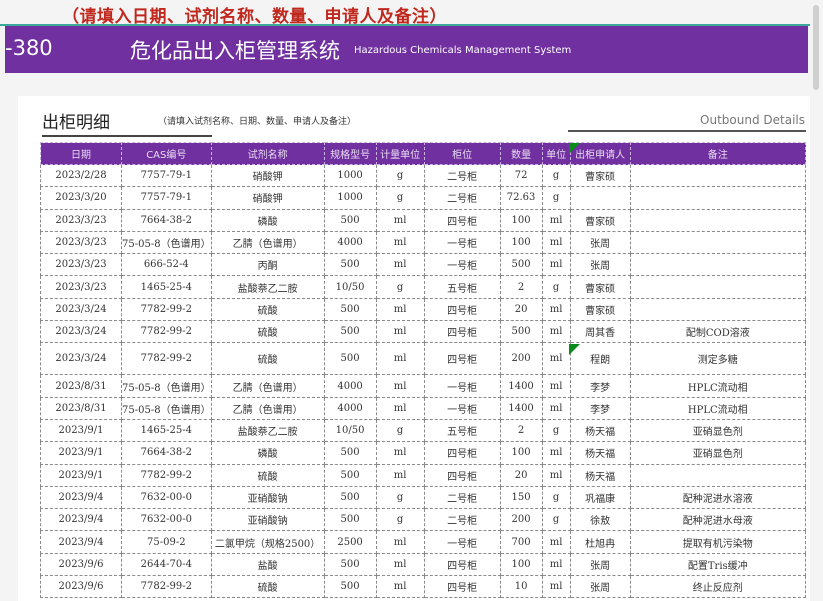 The height and width of the screenshot is (601, 823). I want to click on table-cell: 硫酸, so click(267, 587).